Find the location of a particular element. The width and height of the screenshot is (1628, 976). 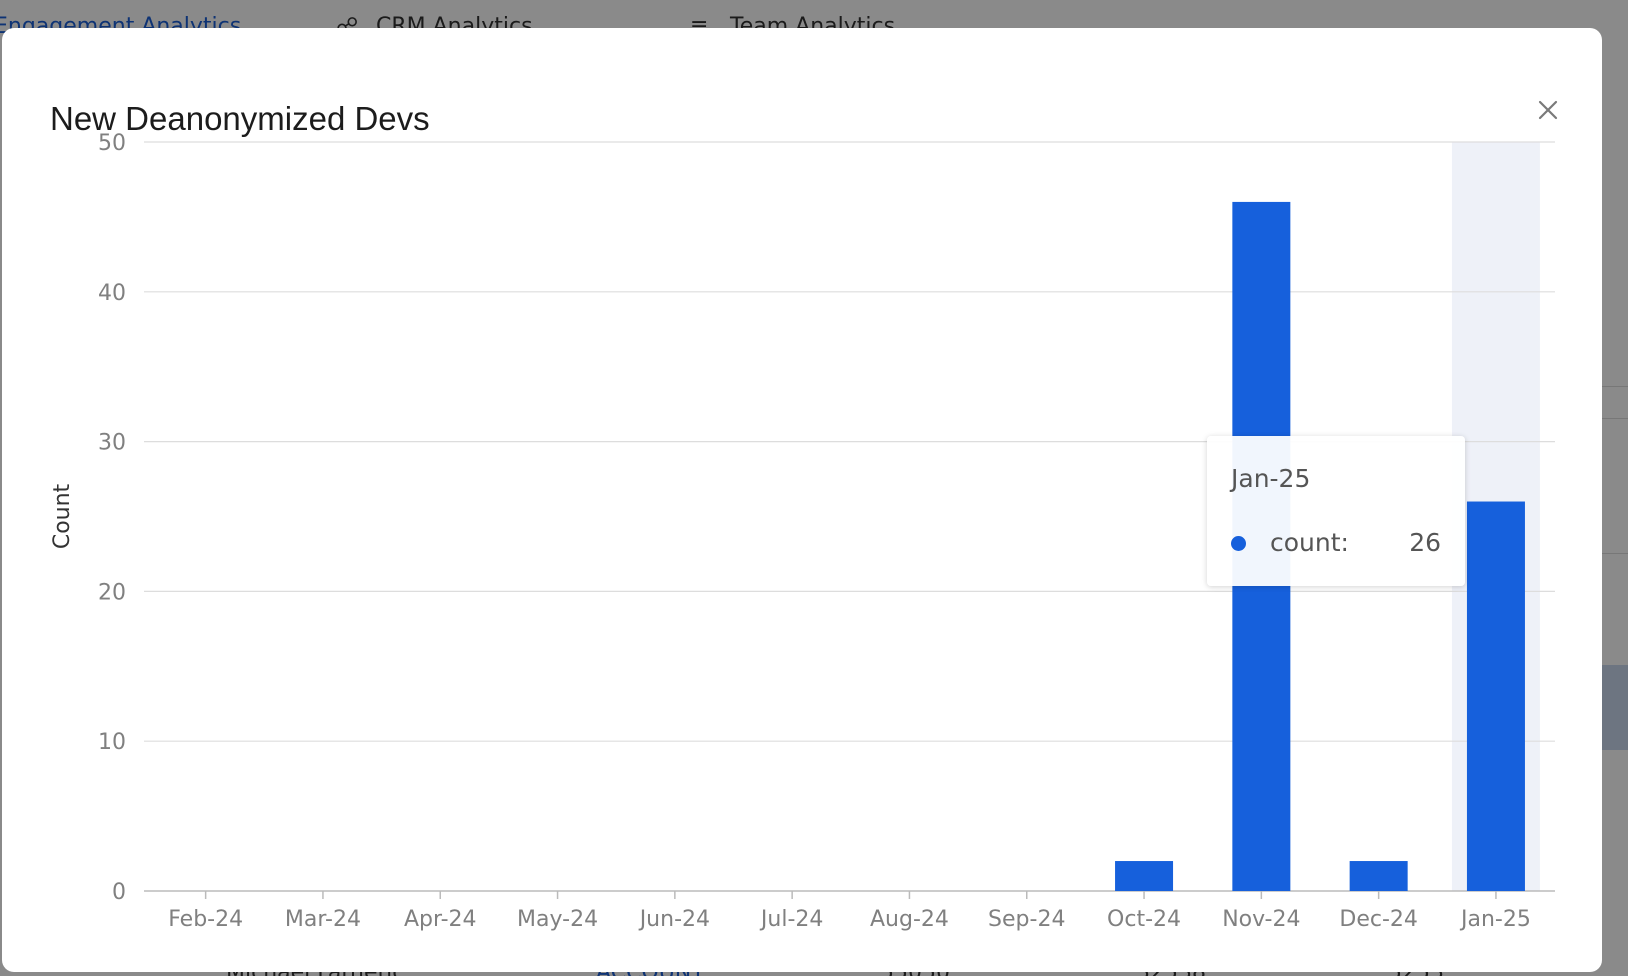

modal-title: New Deanonymized Devs is located at coordinates (240, 118).